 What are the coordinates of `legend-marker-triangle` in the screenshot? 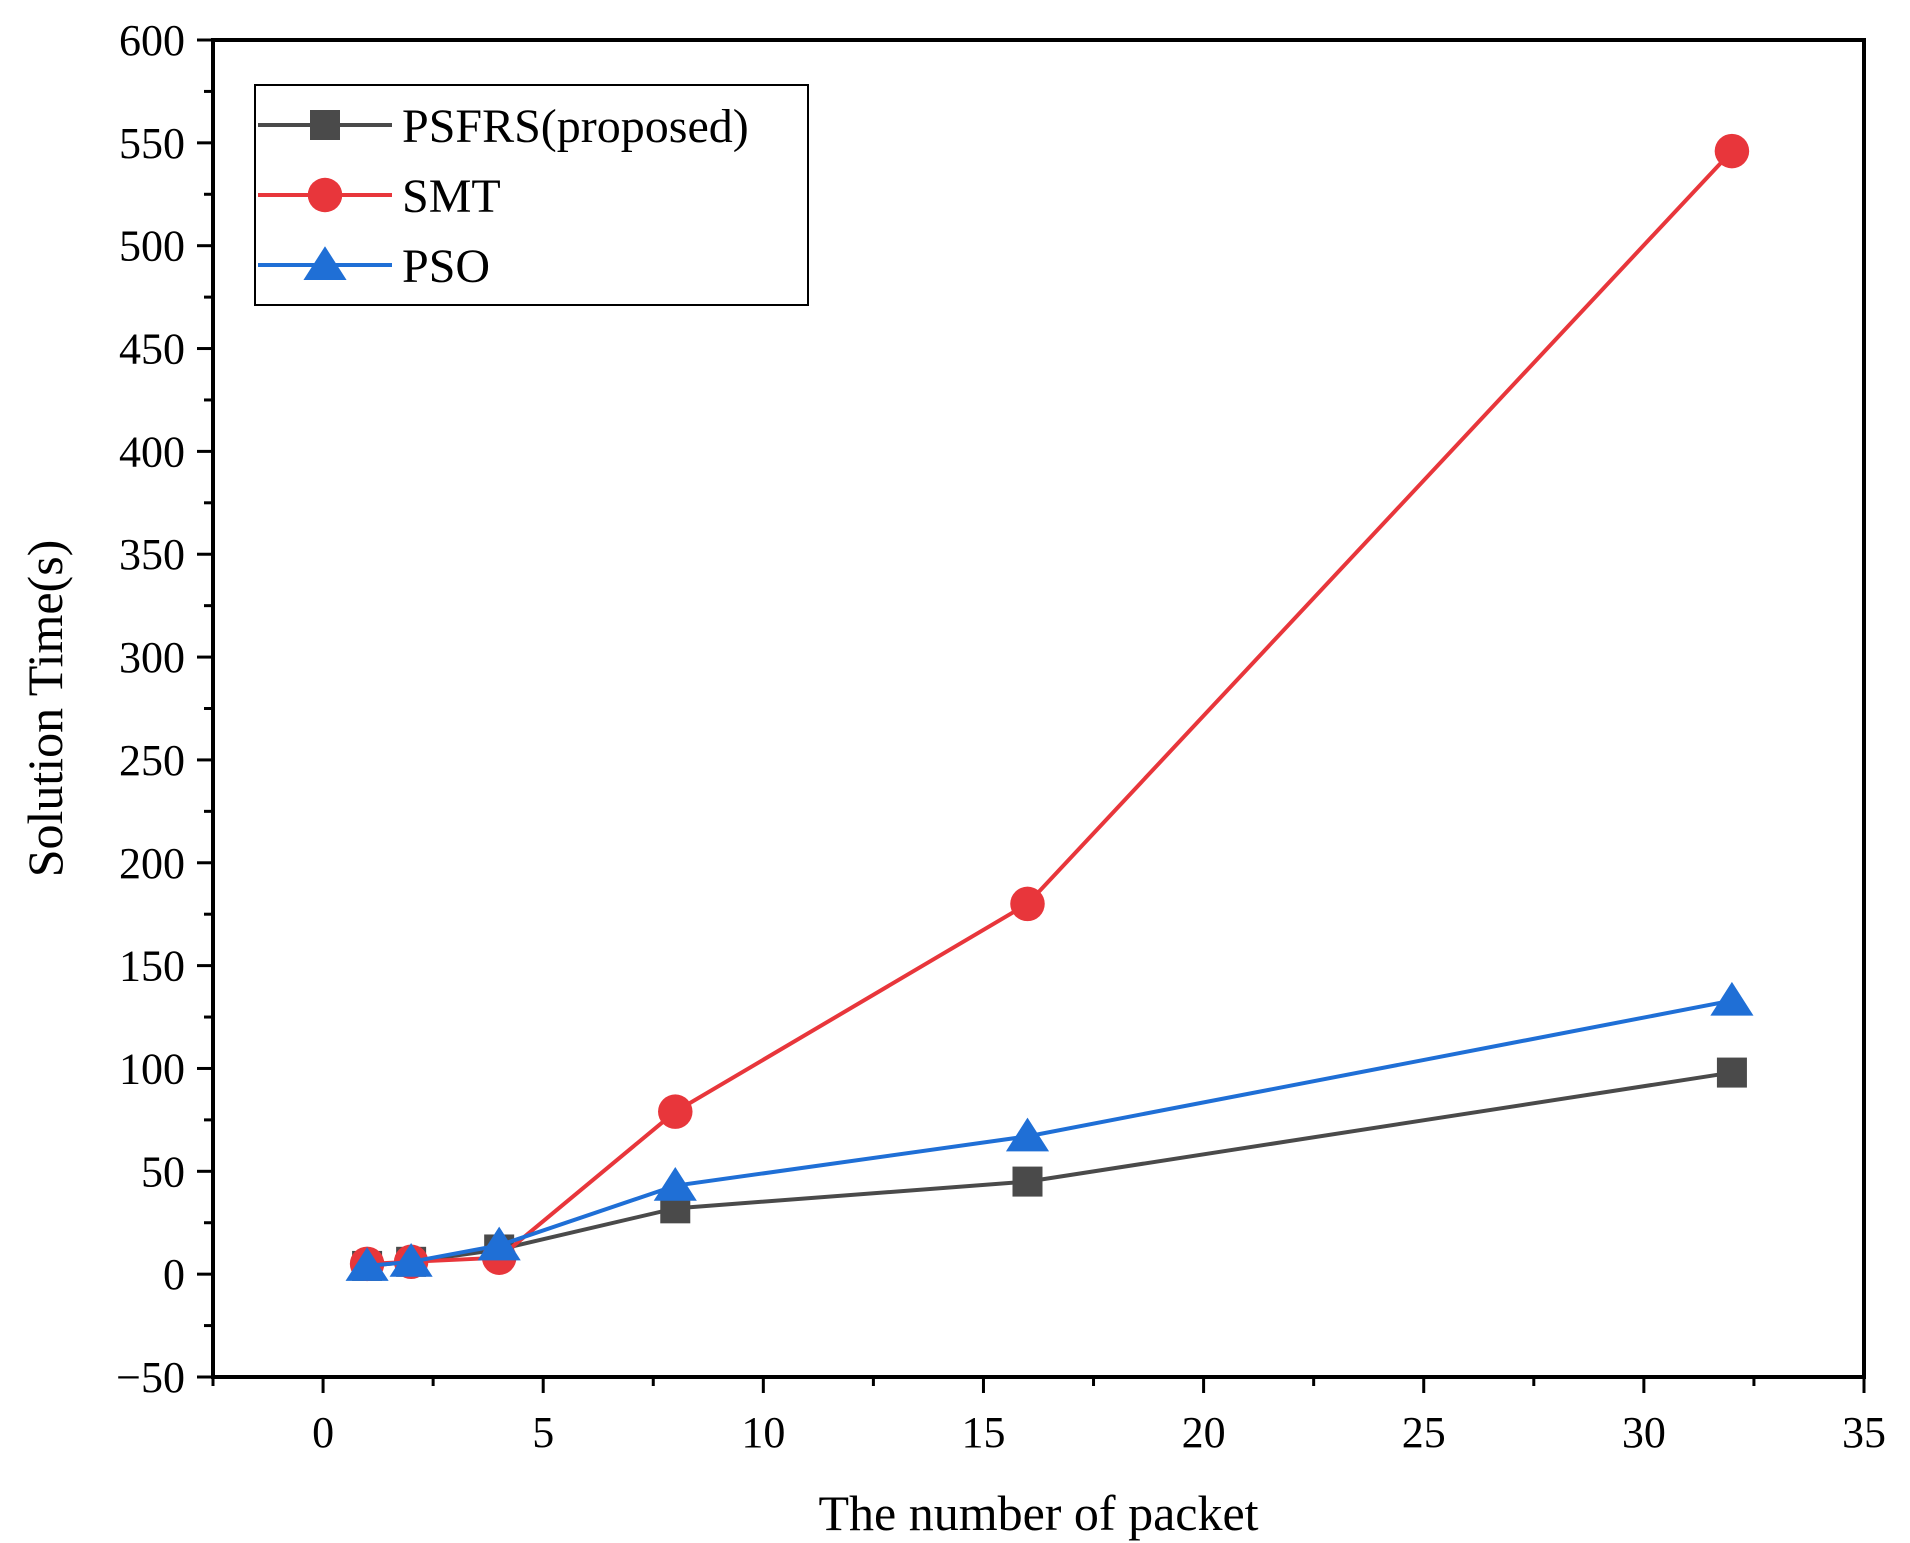 It's located at (325, 263).